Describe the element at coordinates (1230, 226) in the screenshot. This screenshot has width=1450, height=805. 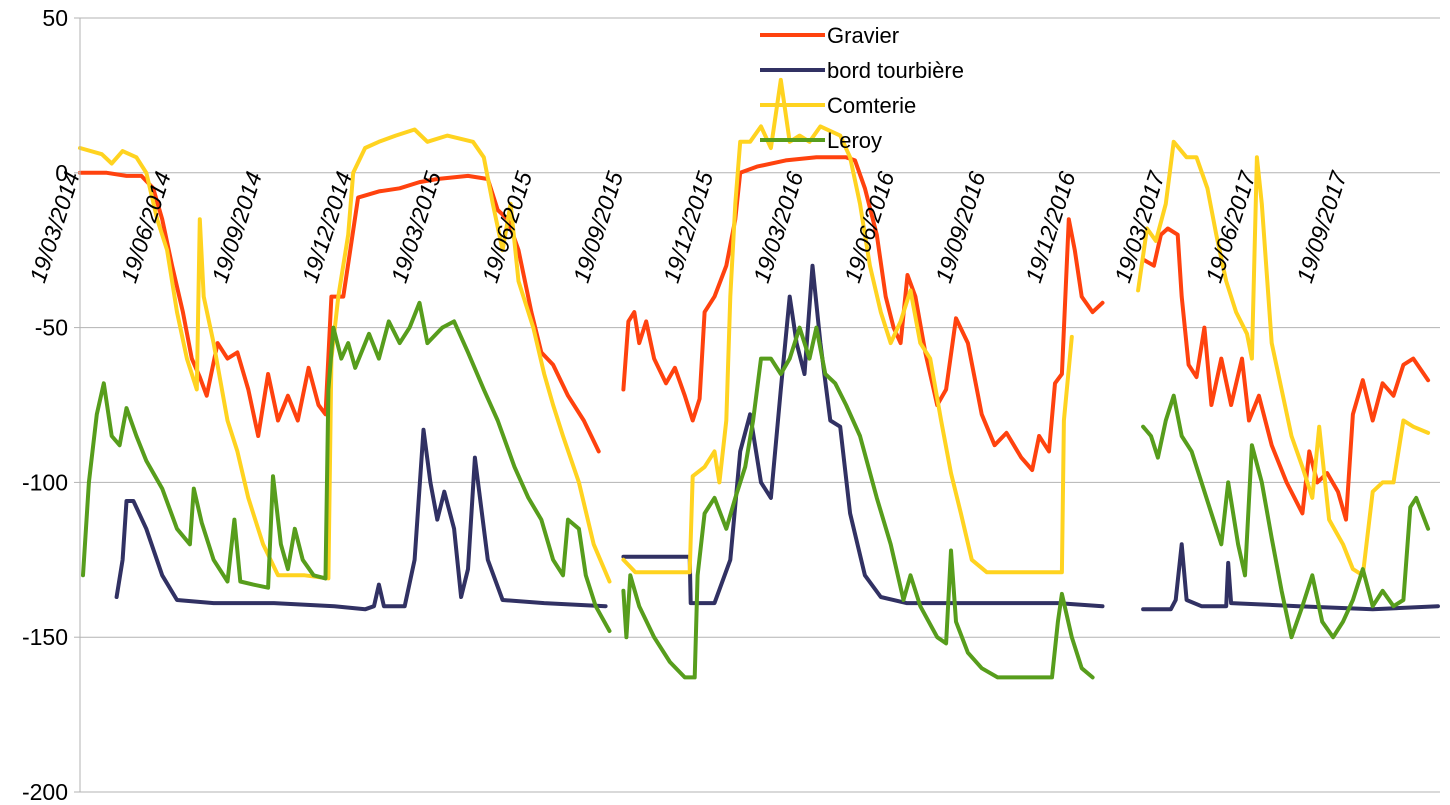
I see `x-tick-label: 19/06/2017` at that location.